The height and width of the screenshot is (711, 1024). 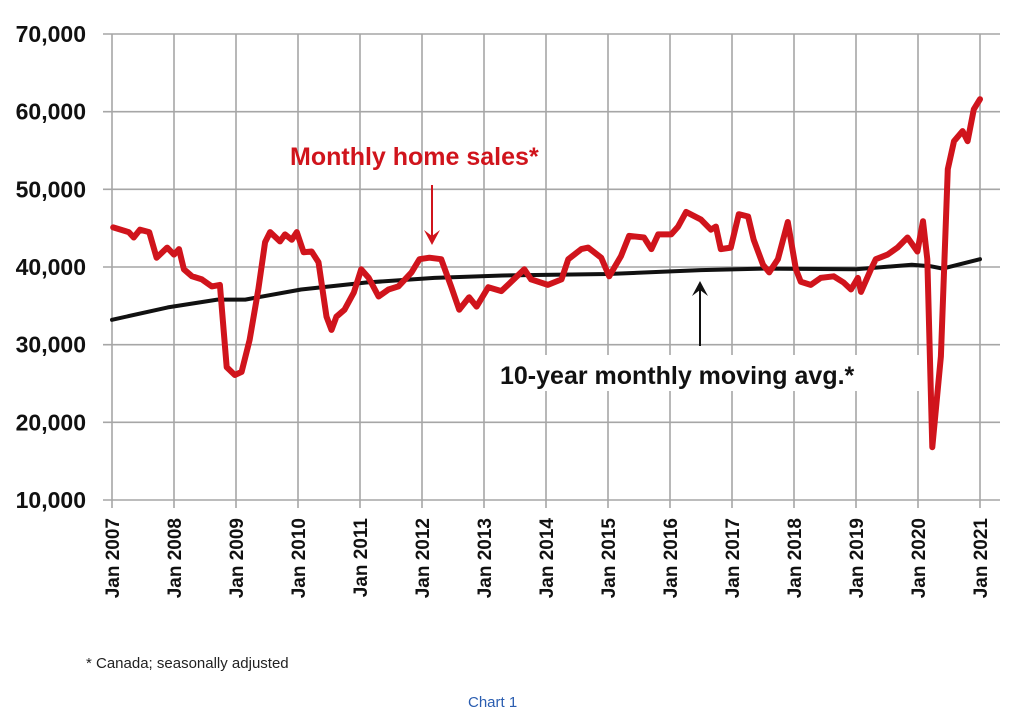 I want to click on x-tick-label: Jan 2015, so click(x=609, y=558).